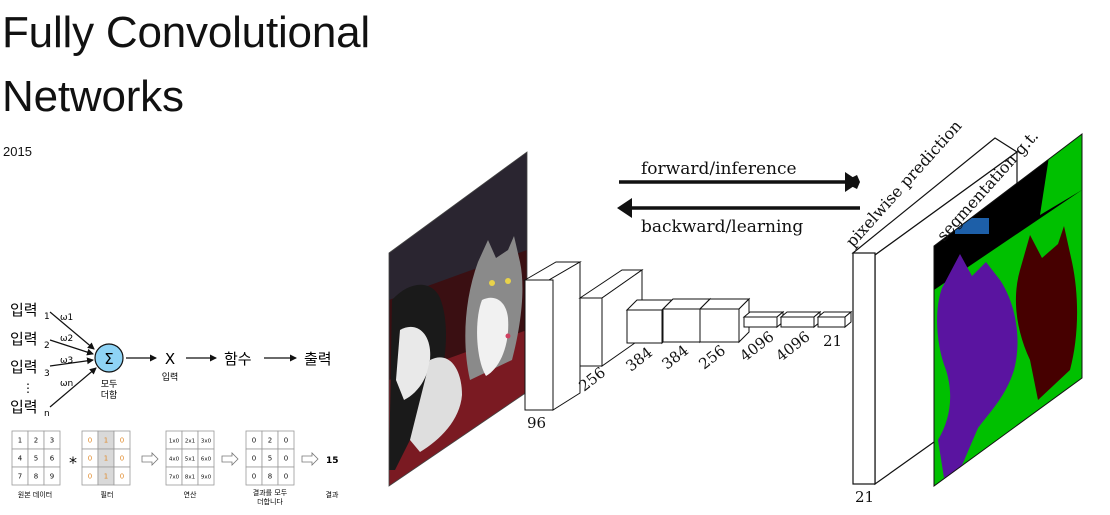 The height and width of the screenshot is (515, 1110). I want to click on input-grid-value: 8, so click(36, 477).